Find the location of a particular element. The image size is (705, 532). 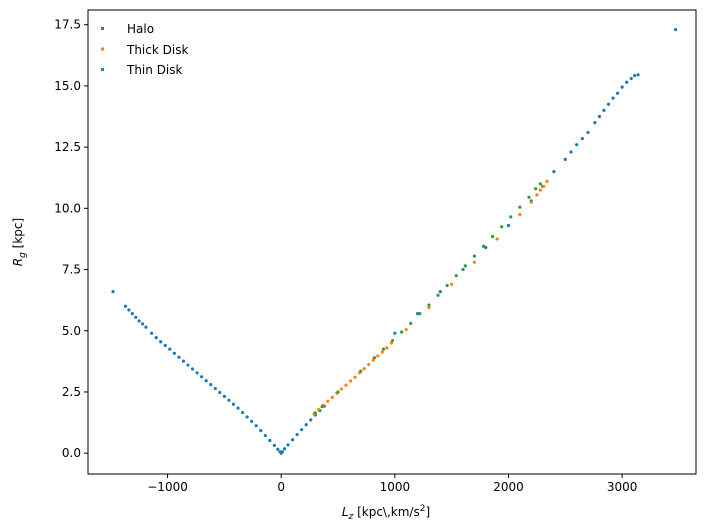

y-axis-label: Rg [kpc] is located at coordinates (19, 242).